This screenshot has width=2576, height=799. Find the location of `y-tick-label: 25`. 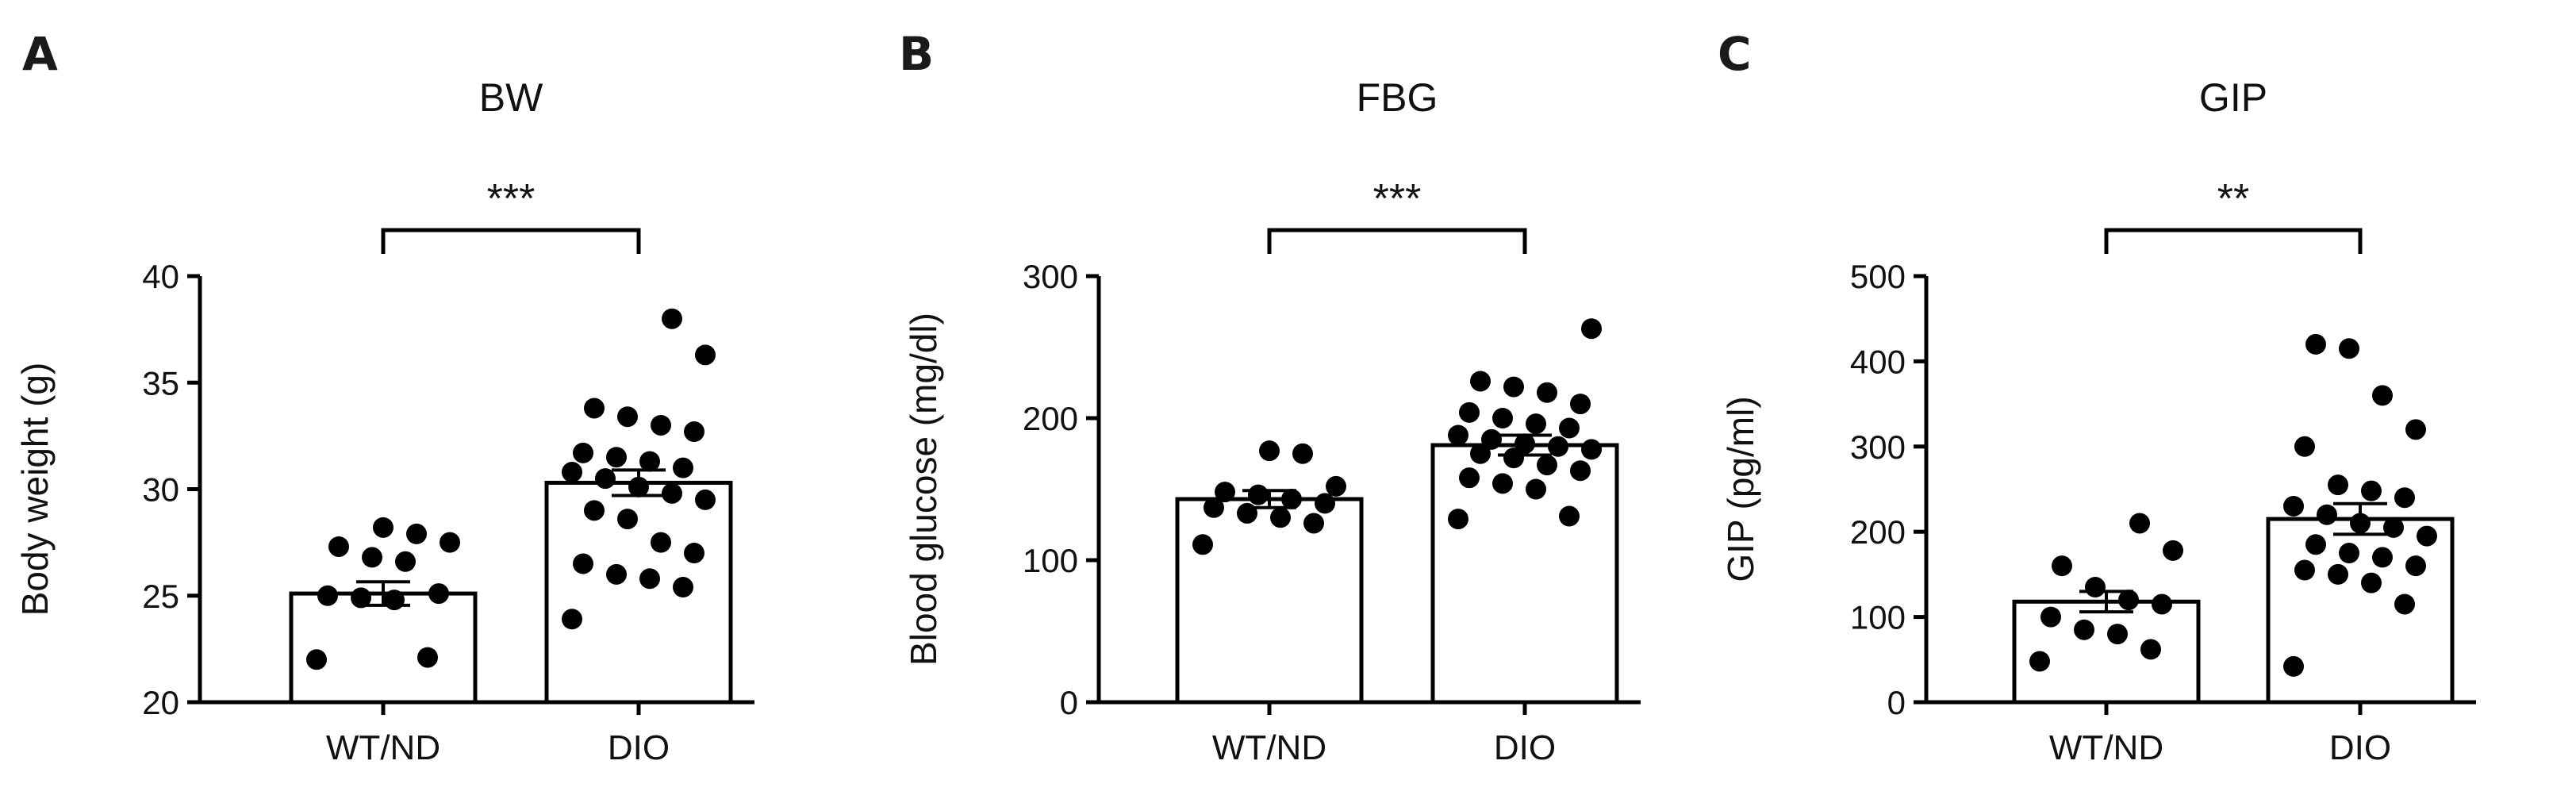

y-tick-label: 25 is located at coordinates (160, 596).